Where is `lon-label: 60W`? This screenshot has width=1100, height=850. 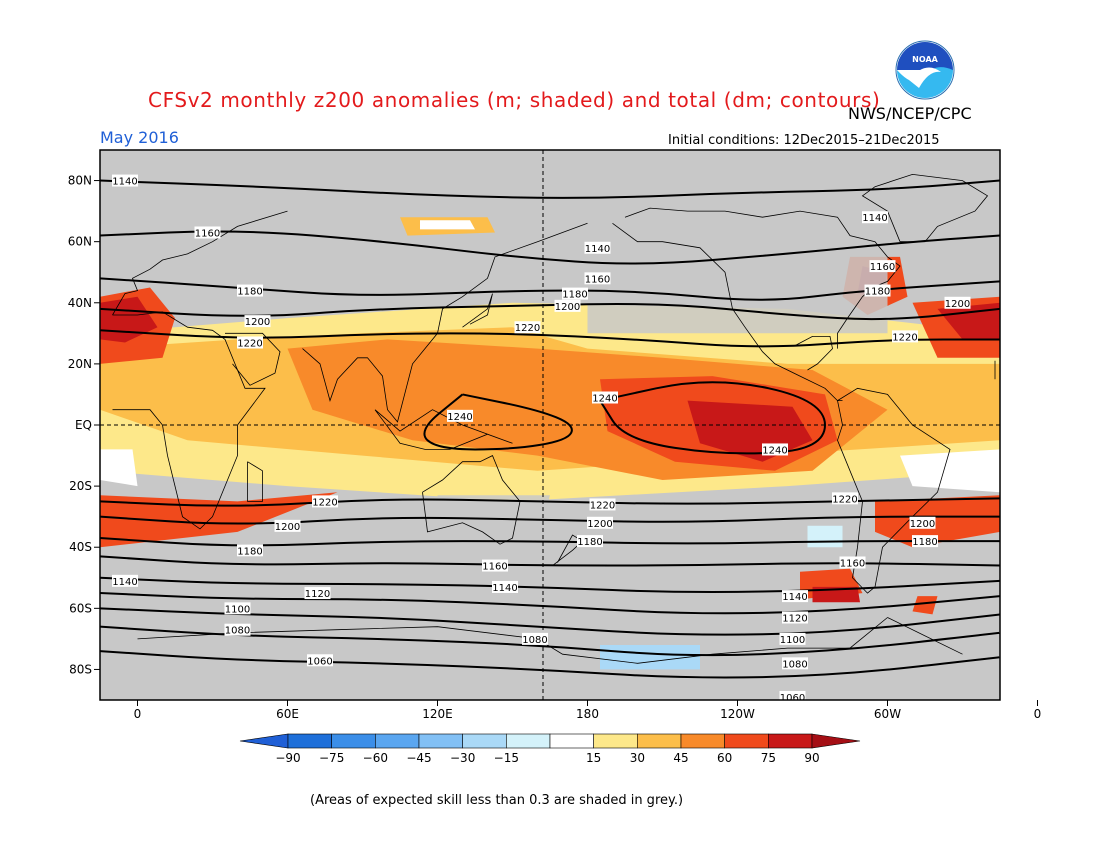 lon-label: 60W is located at coordinates (887, 714).